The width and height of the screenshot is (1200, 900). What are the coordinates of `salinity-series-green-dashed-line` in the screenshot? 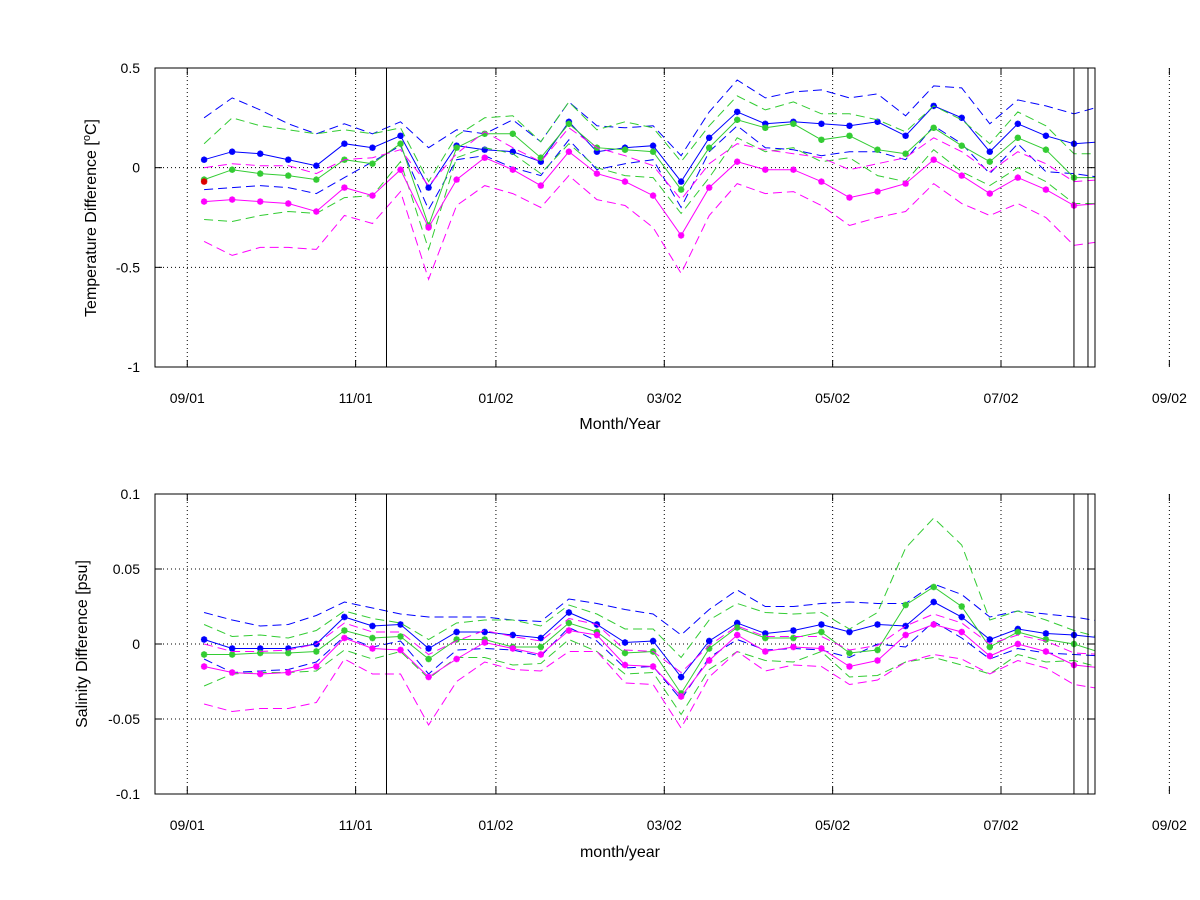 It's located at (649, 588).